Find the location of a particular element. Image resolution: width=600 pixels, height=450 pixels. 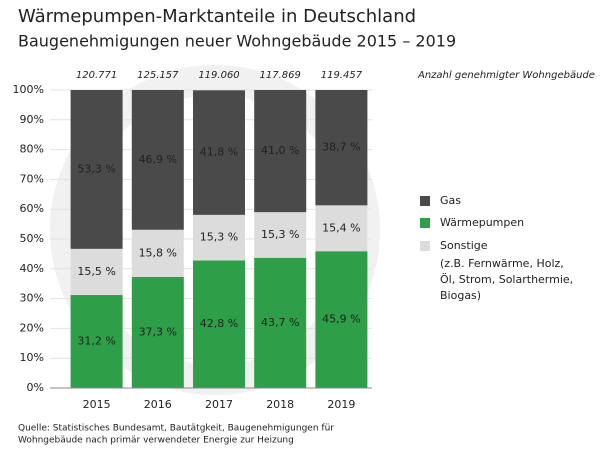

legend-label: Sonstige is located at coordinates (464, 245).